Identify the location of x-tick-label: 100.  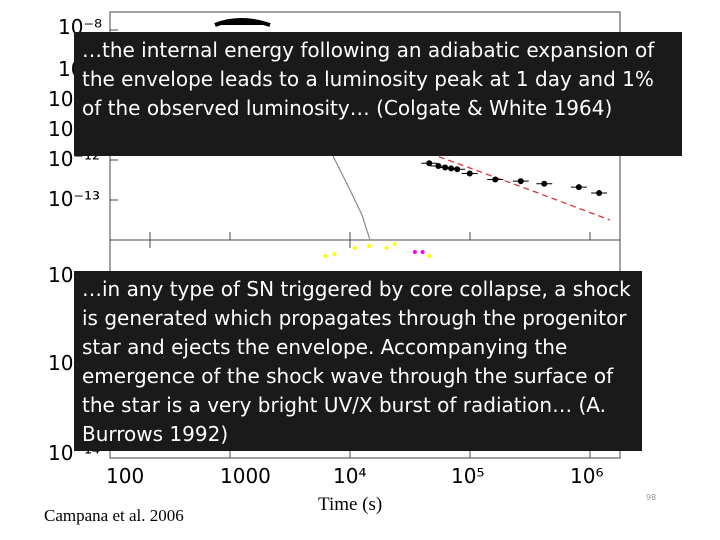
(125, 476).